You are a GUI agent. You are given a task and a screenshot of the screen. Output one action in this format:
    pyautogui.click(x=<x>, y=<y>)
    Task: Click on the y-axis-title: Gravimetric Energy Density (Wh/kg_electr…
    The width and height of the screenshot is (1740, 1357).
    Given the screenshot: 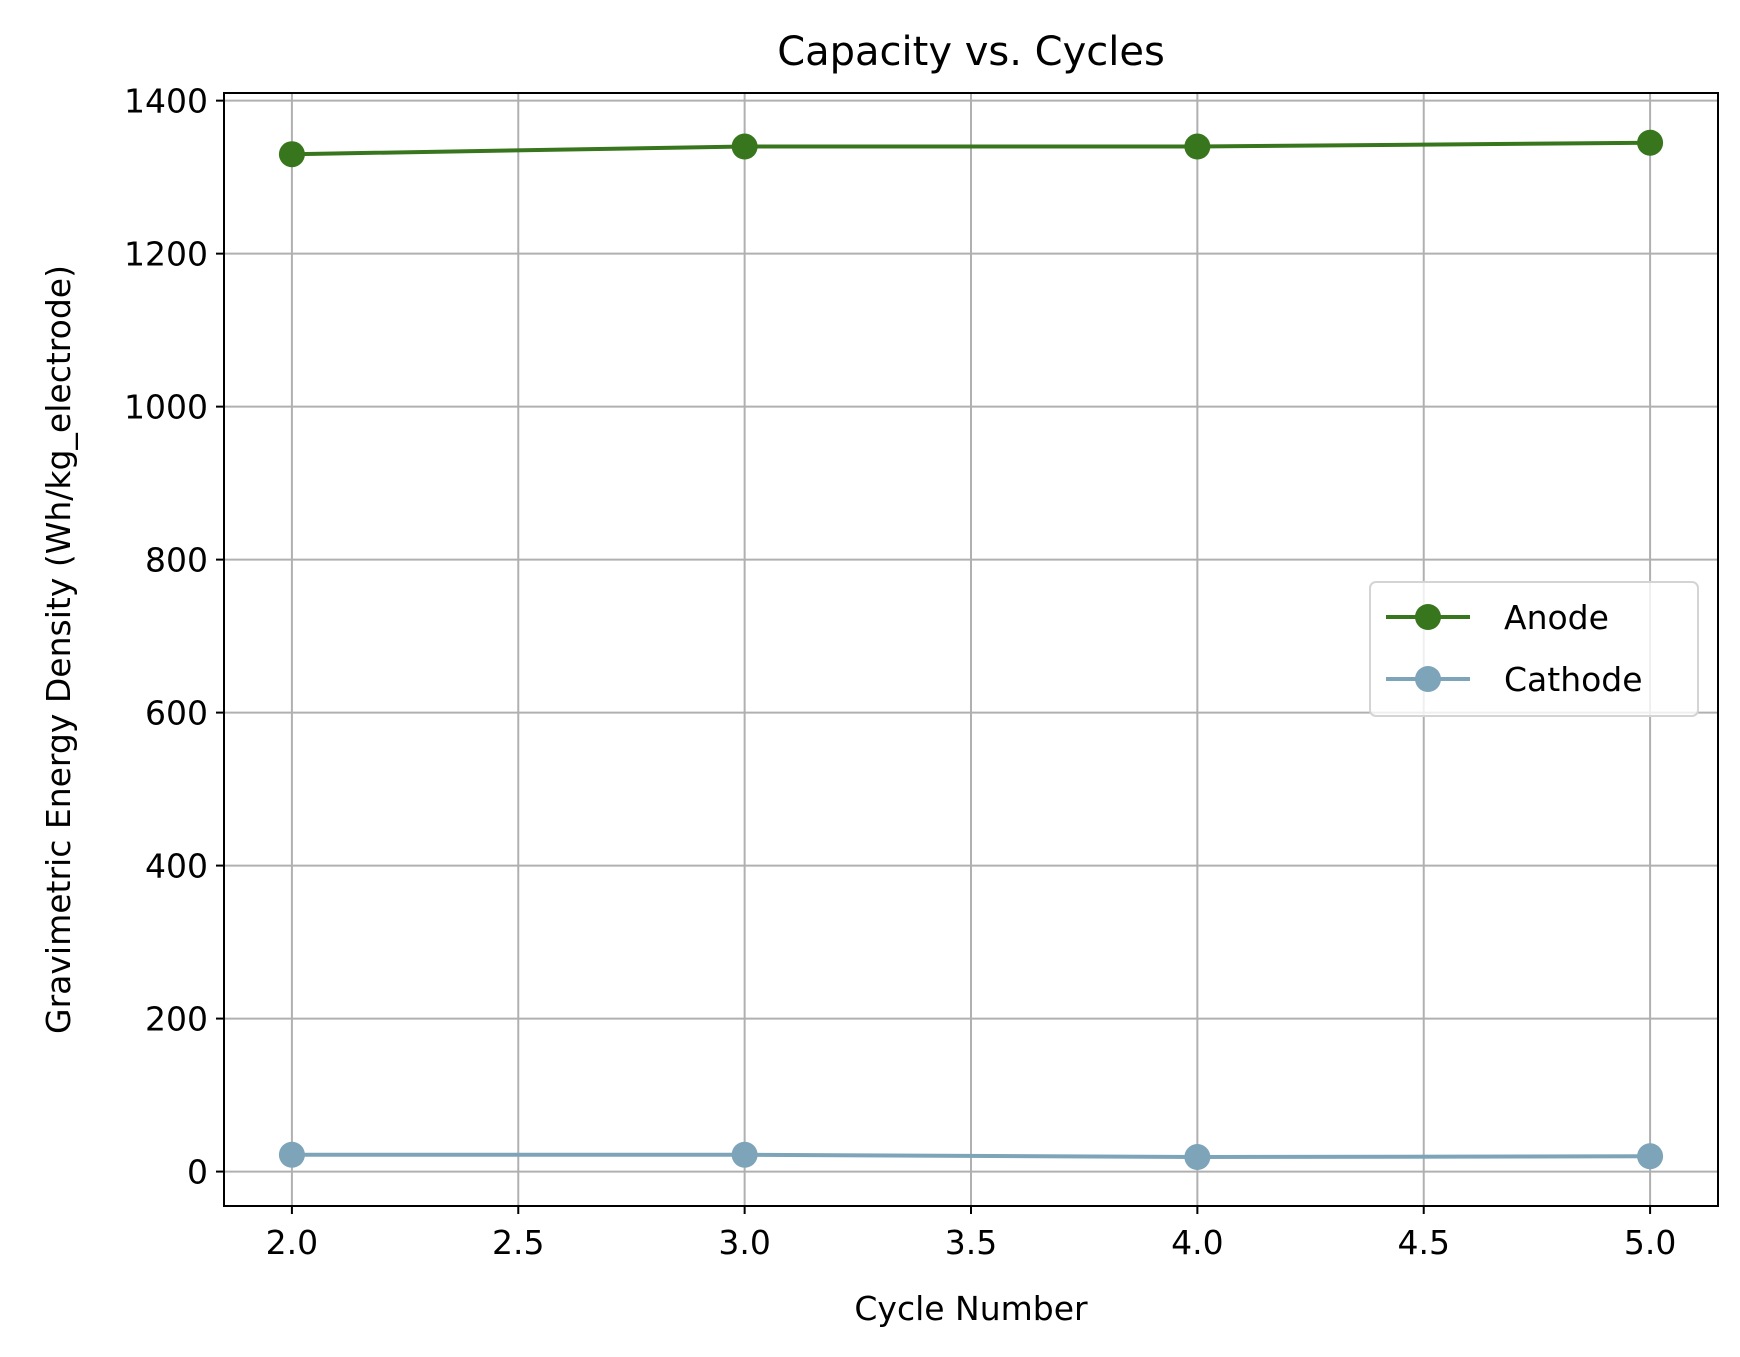 What is the action you would take?
    pyautogui.click(x=58, y=649)
    